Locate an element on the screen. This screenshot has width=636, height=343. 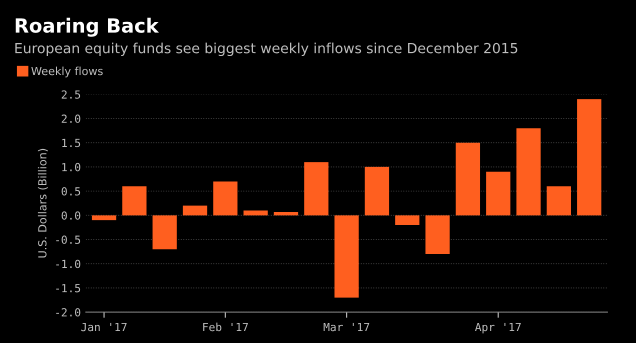
x-tick-label: Apr '17 is located at coordinates (498, 328).